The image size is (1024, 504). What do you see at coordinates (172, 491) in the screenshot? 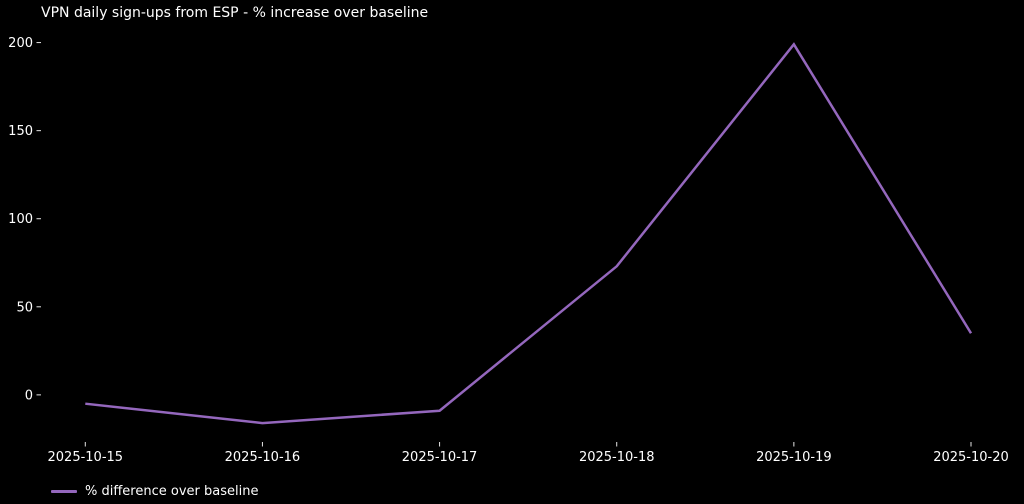
I see `legend-label: % difference over baseline` at bounding box center [172, 491].